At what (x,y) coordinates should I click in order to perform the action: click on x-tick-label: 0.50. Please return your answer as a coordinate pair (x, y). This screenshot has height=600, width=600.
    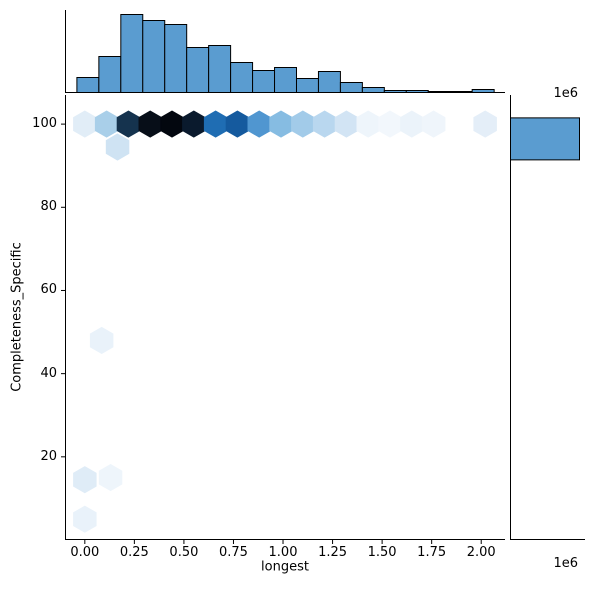
    Looking at the image, I should click on (184, 552).